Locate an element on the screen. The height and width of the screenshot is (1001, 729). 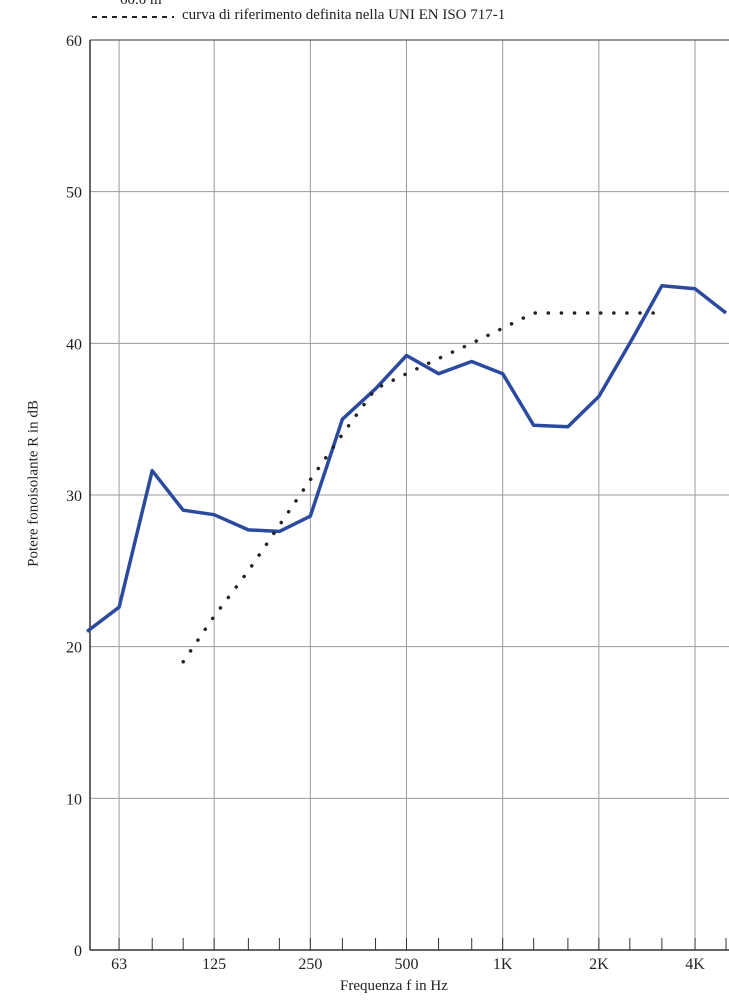
x-tick-label: 500 is located at coordinates (407, 964).